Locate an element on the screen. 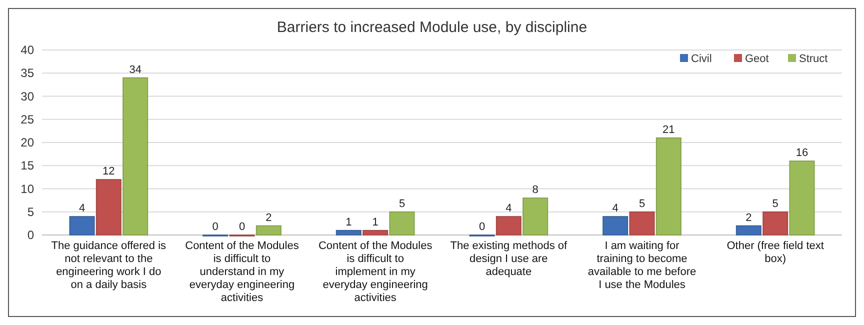 This screenshot has width=864, height=325. y-tick-label: 5 is located at coordinates (30, 211).